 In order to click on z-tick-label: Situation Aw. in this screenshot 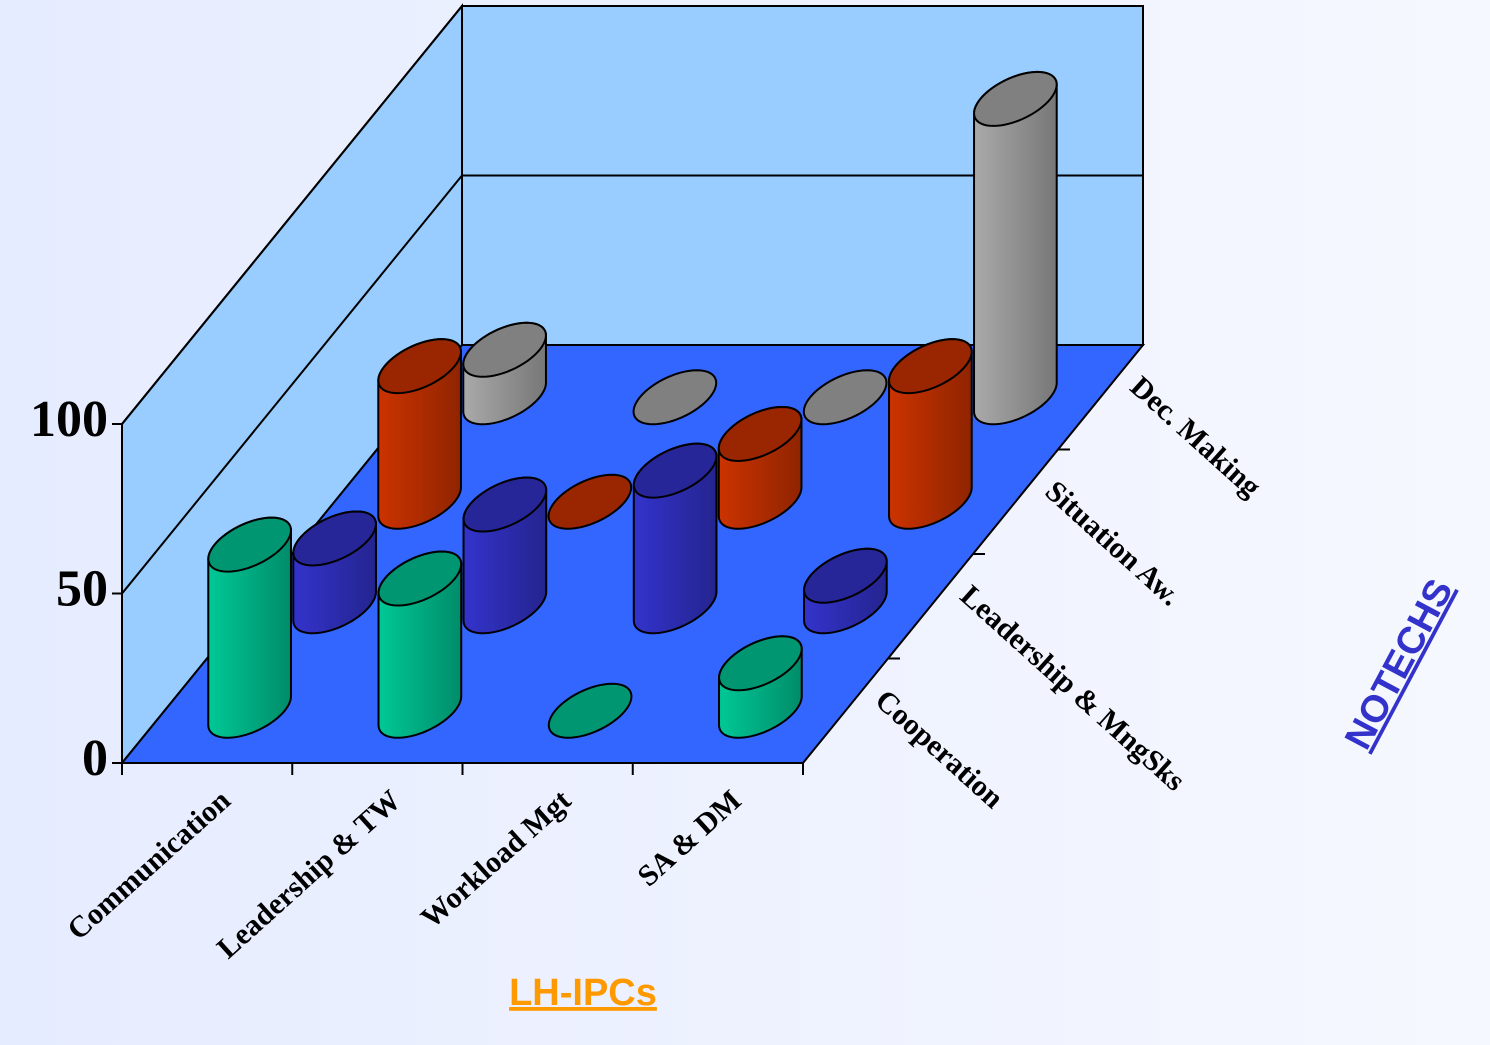, I will do `click(1113, 543)`.